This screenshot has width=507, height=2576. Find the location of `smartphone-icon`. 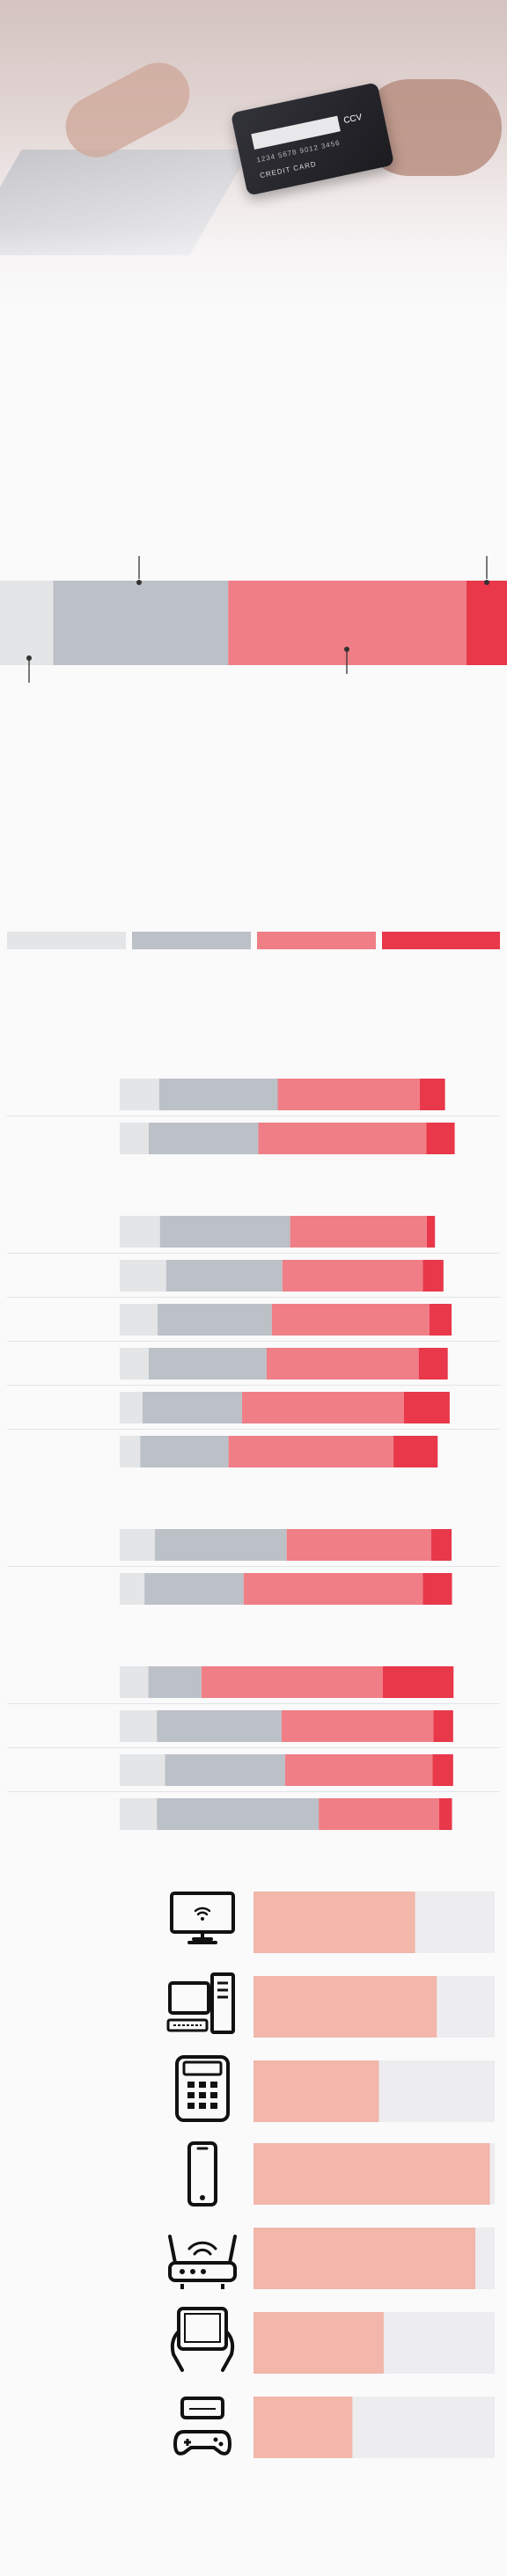

smartphone-icon is located at coordinates (202, 2173).